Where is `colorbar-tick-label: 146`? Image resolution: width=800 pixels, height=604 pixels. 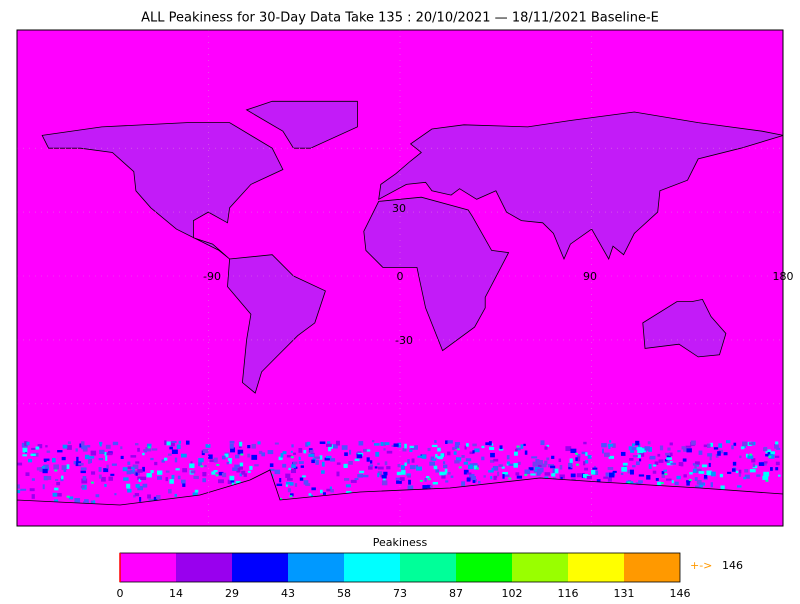
colorbar-tick-label: 146 is located at coordinates (680, 593).